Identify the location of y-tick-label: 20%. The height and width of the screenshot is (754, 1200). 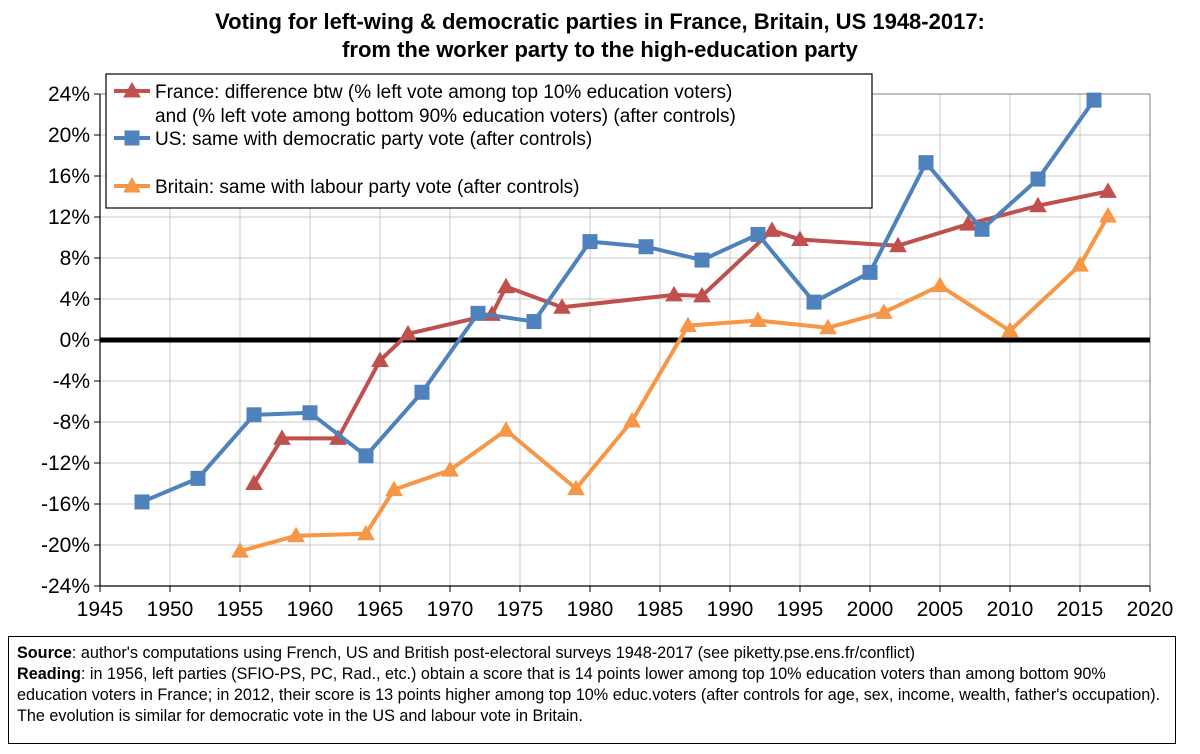
(69, 135).